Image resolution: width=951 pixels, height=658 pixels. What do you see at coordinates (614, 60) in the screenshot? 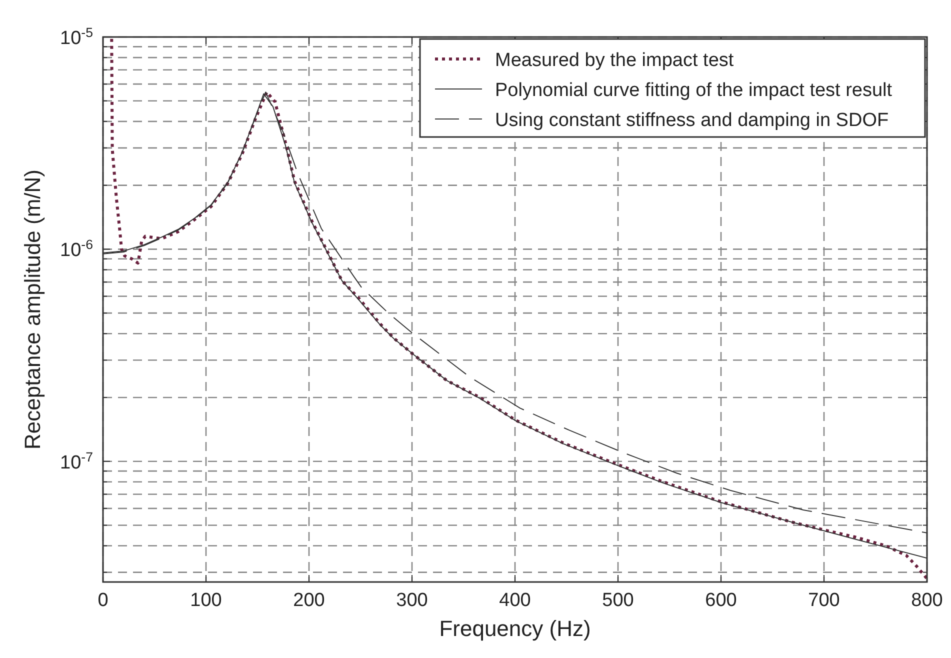
I see `legend-label: Measured by the impact test` at bounding box center [614, 60].